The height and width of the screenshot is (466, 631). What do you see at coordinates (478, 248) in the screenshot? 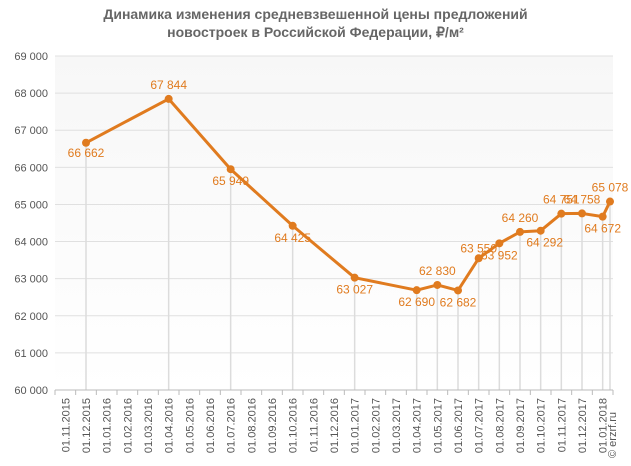
I see `data-label: 63 550` at bounding box center [478, 248].